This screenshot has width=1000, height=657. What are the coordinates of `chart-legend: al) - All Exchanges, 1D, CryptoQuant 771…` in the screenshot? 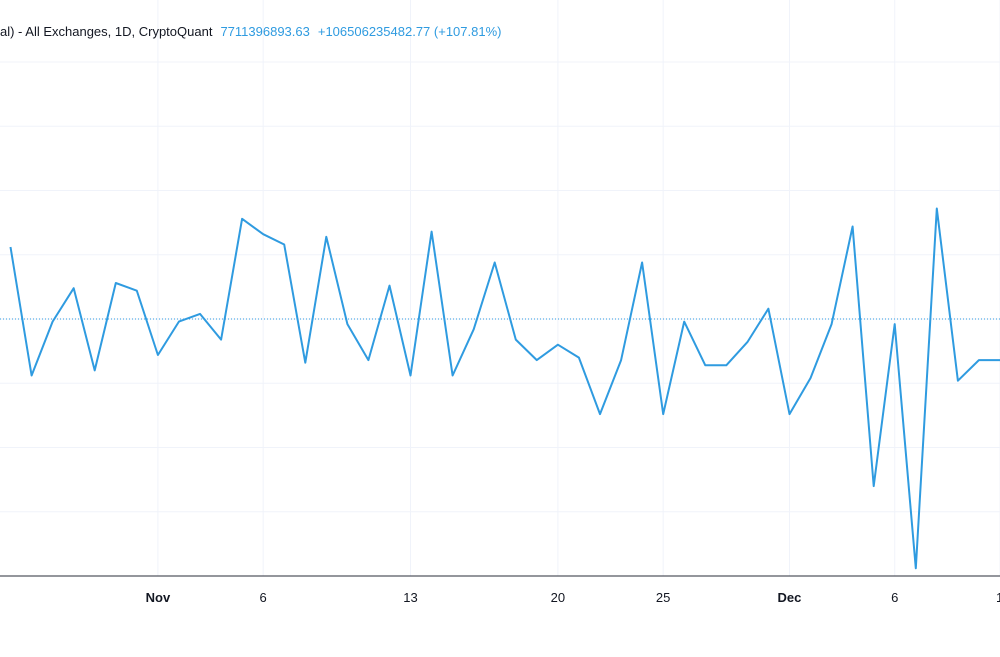 It's located at (250, 31).